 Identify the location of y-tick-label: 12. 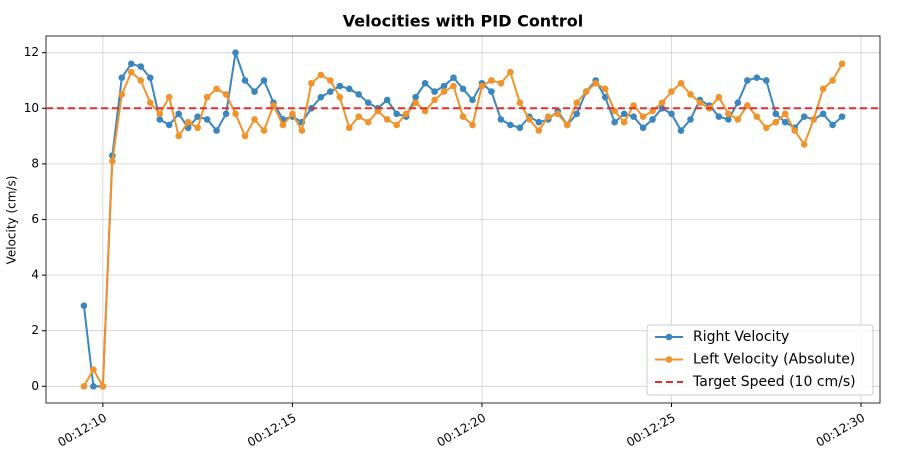
(31, 52).